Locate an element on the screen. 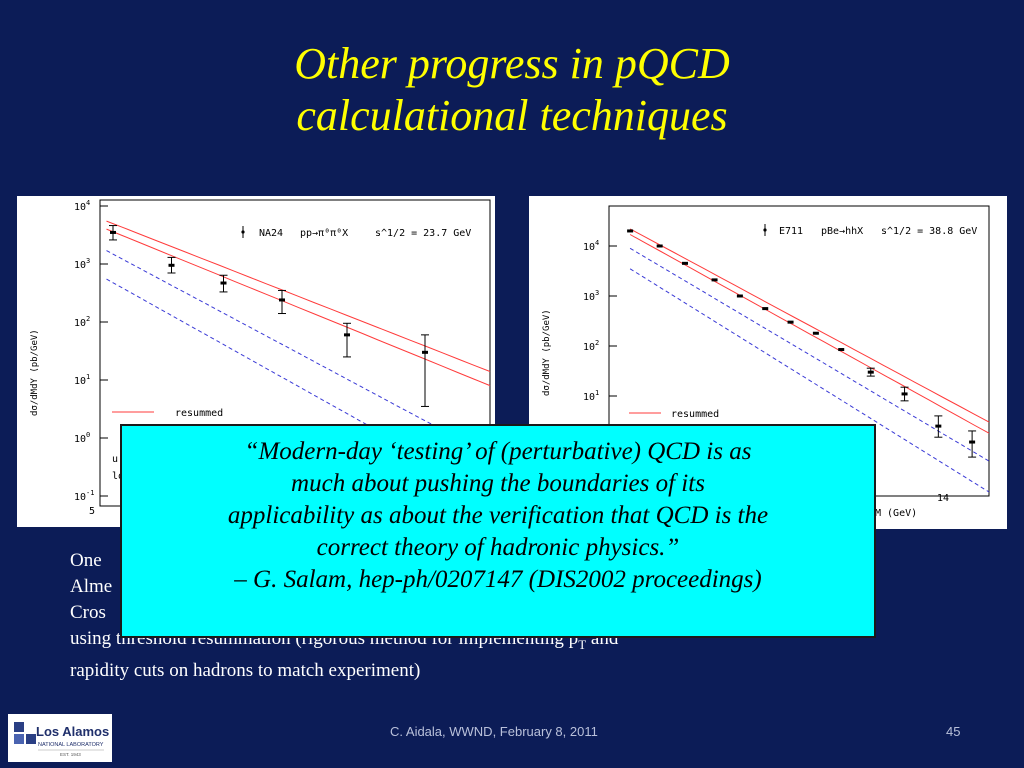  x-axis-label: M (GeV) is located at coordinates (896, 513).